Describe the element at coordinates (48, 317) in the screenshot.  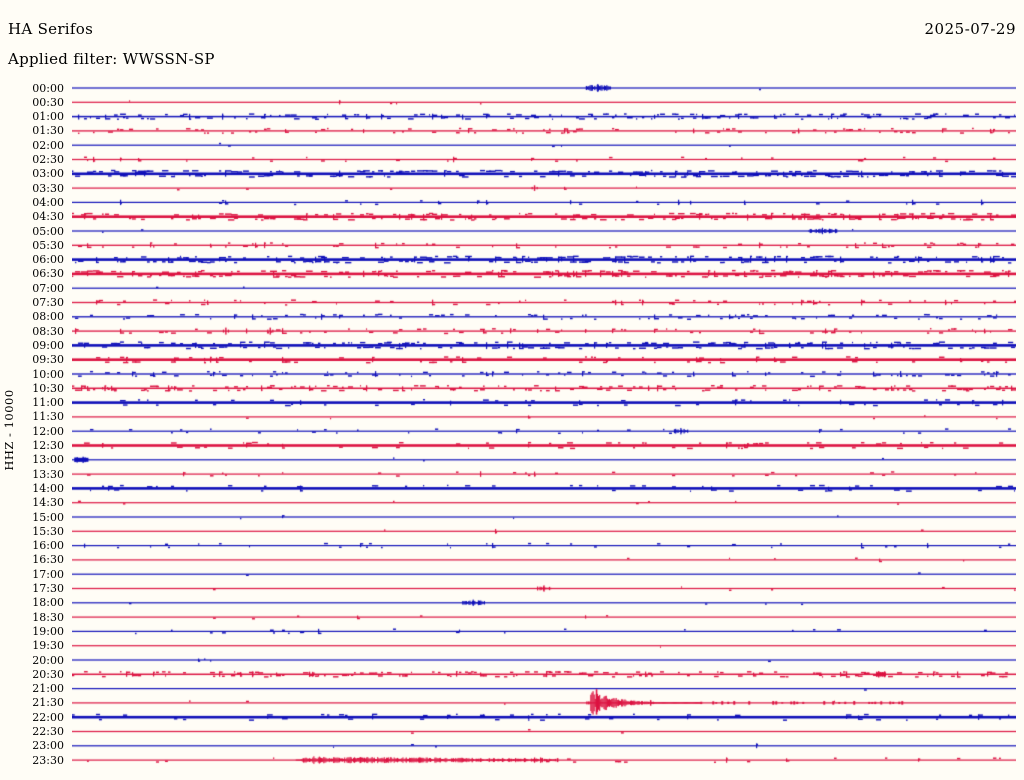
I see `time-label: 08:00` at that location.